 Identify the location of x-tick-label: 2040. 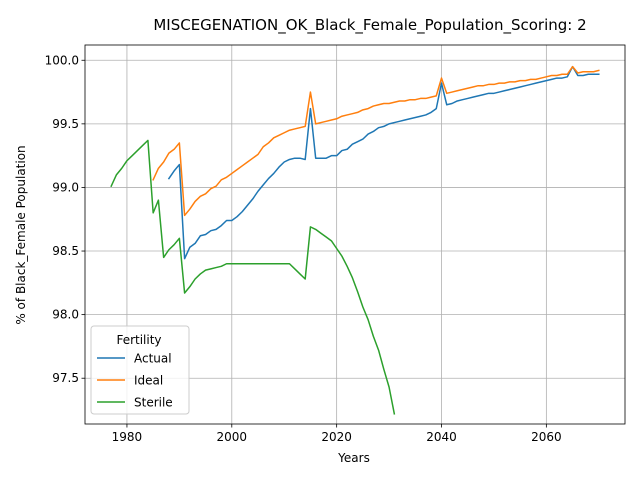
(441, 437).